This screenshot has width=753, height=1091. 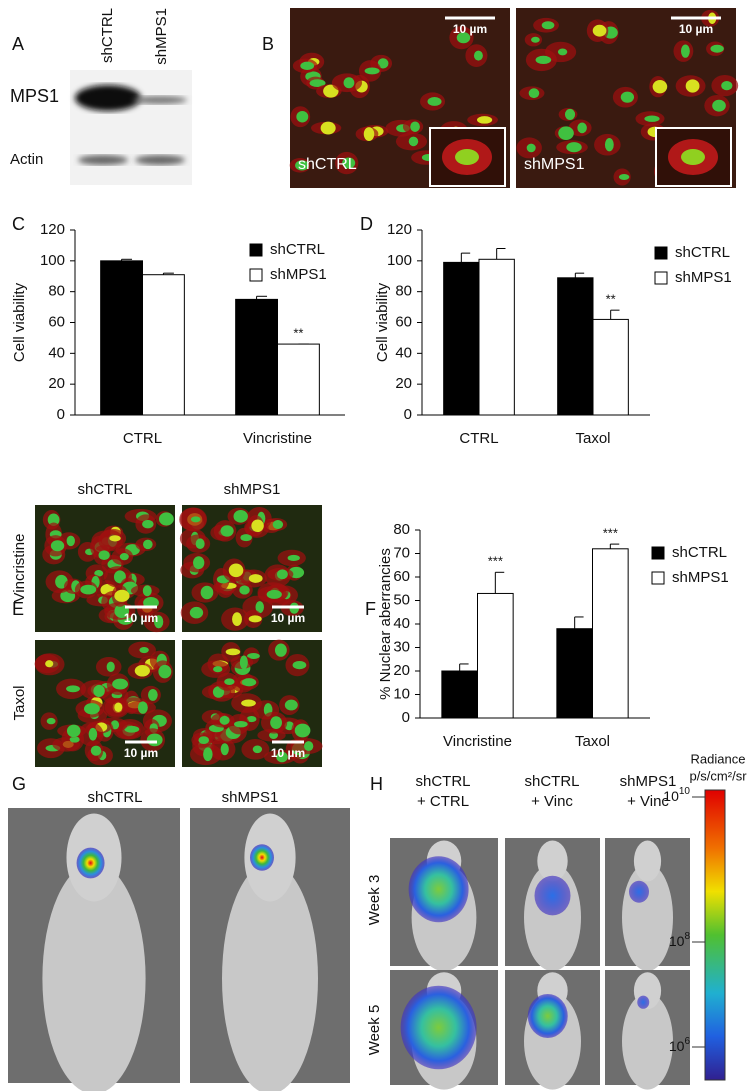 I want to click on y-tick-label: 40, so click(x=401, y=623).